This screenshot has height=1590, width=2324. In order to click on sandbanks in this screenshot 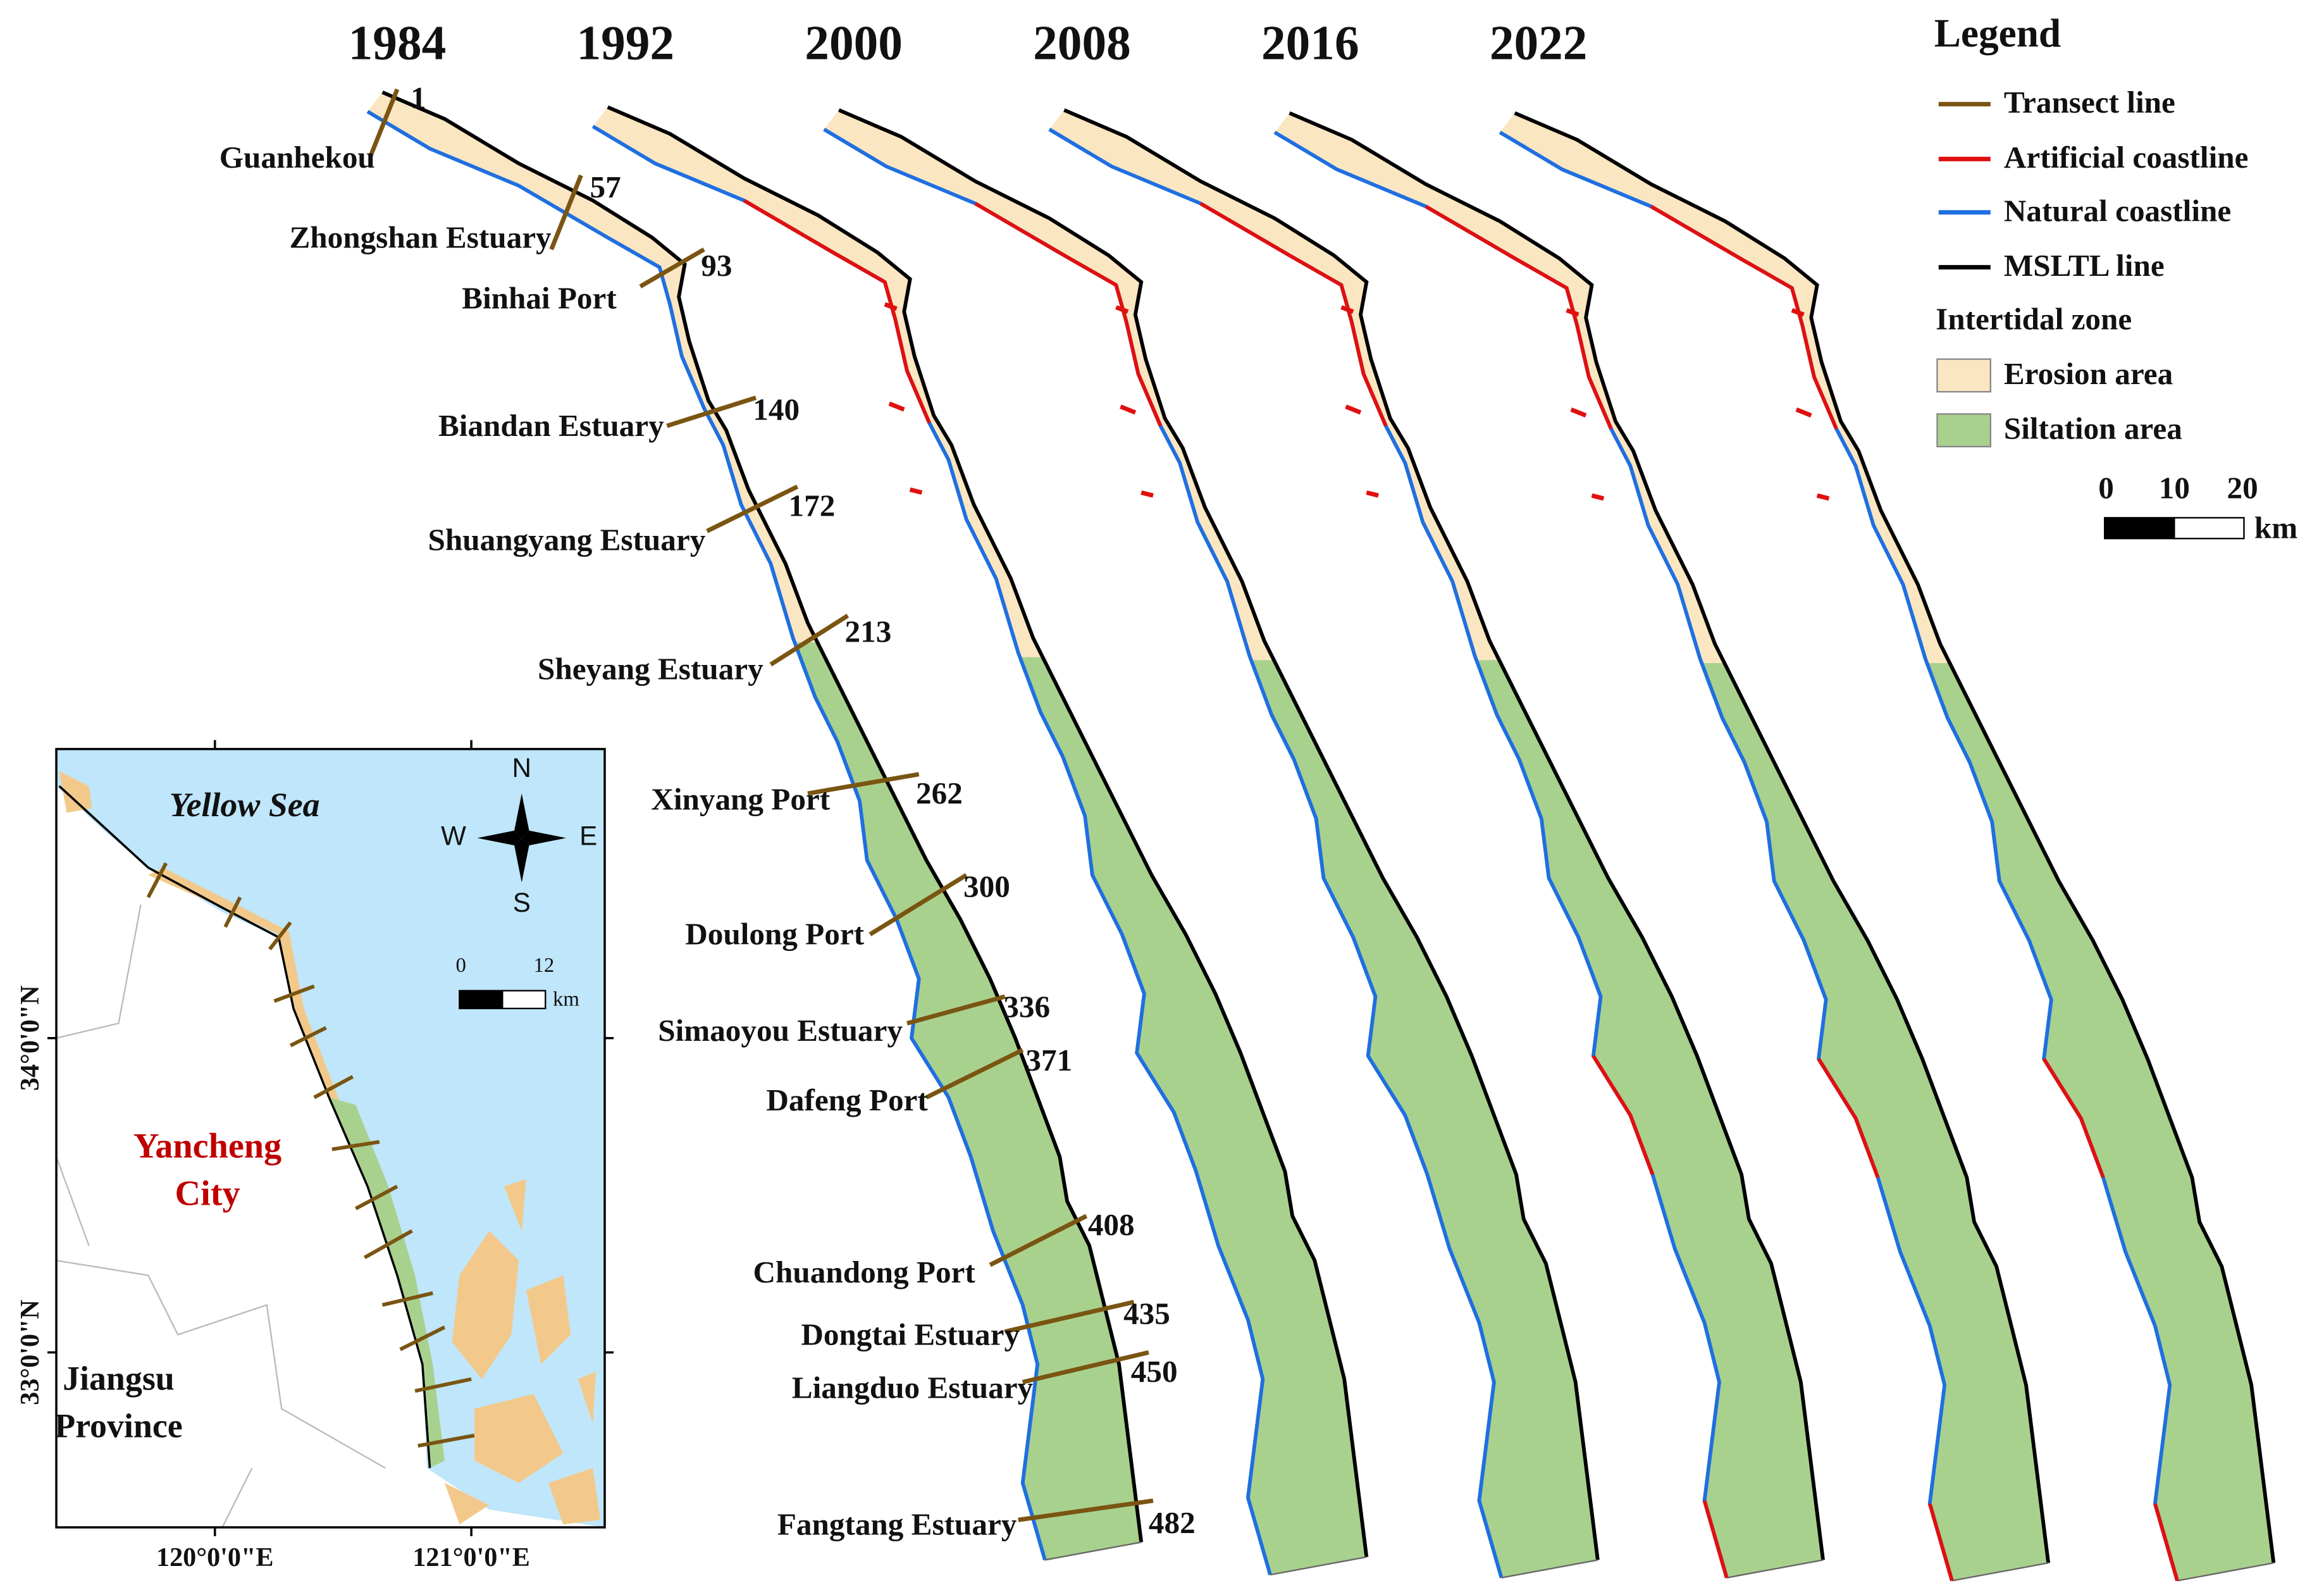, I will do `click(522, 1352)`.